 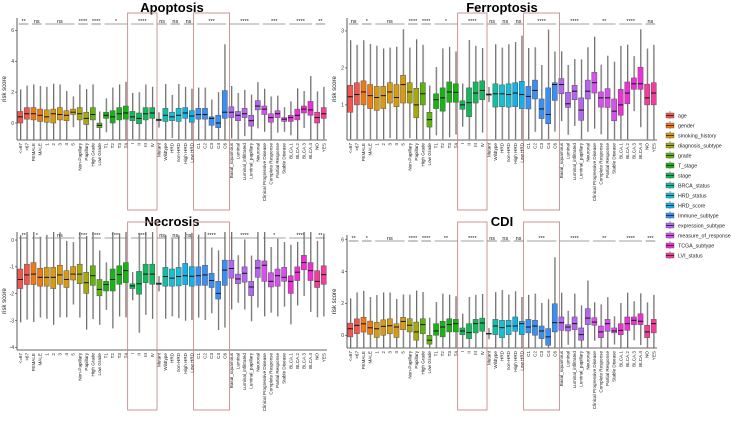 I want to click on x-tick-label: Mutant, so click(x=488, y=357).